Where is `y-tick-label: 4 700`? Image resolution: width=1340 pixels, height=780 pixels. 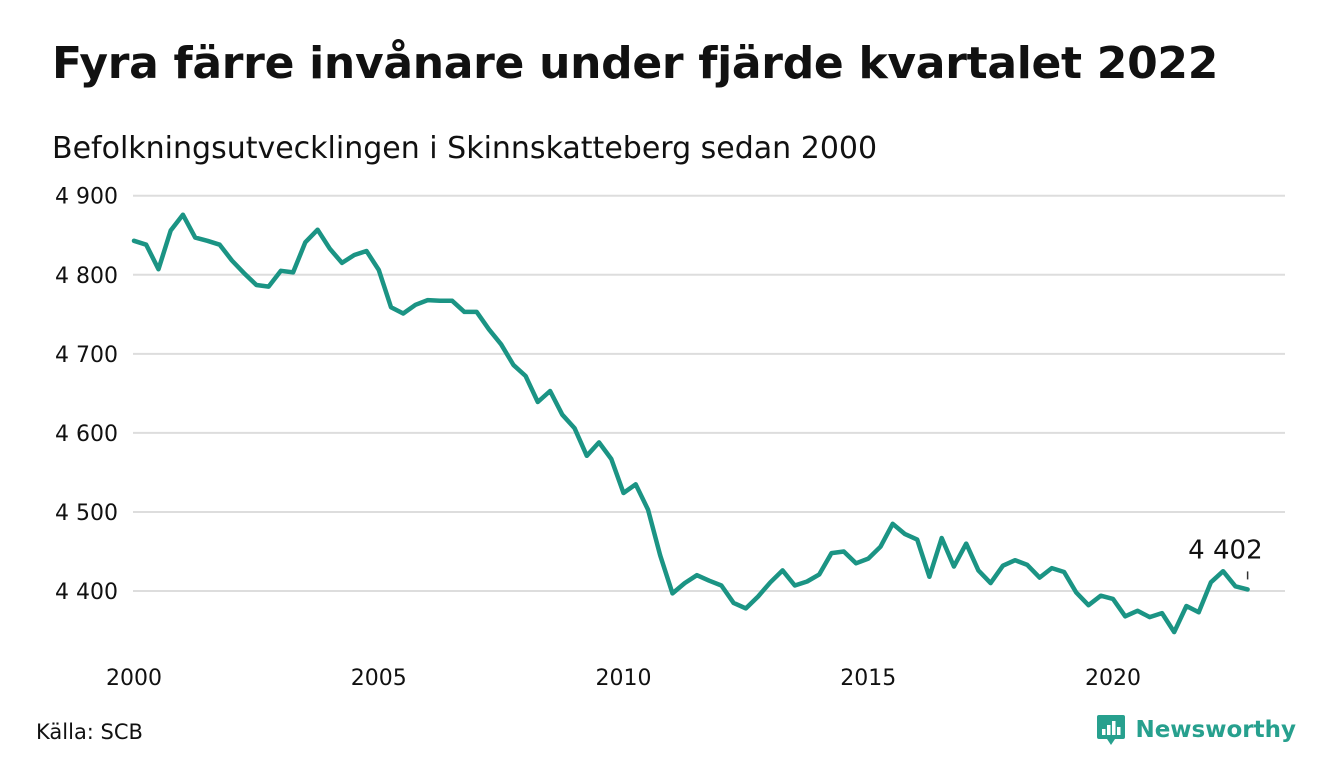
y-tick-label: 4 700 is located at coordinates (86, 355).